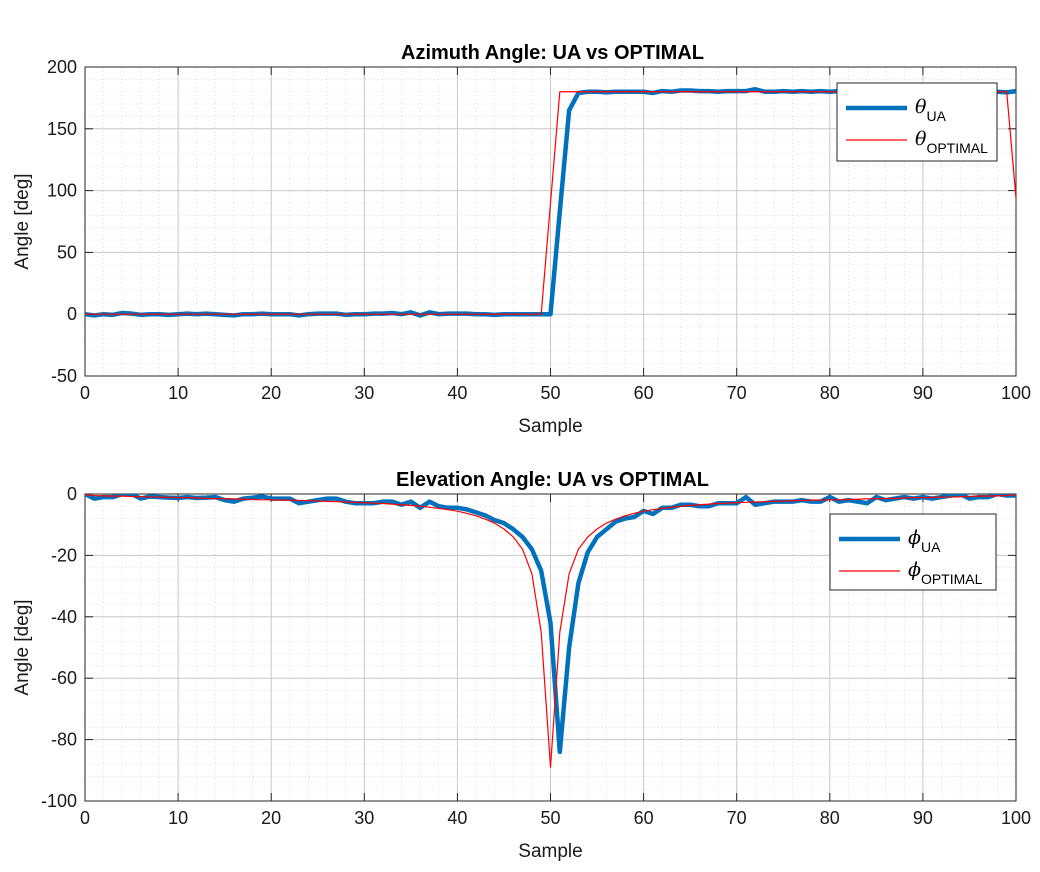 Image resolution: width=1040 pixels, height=872 pixels. Describe the element at coordinates (67, 252) in the screenshot. I see `y-tick-label: 50` at that location.